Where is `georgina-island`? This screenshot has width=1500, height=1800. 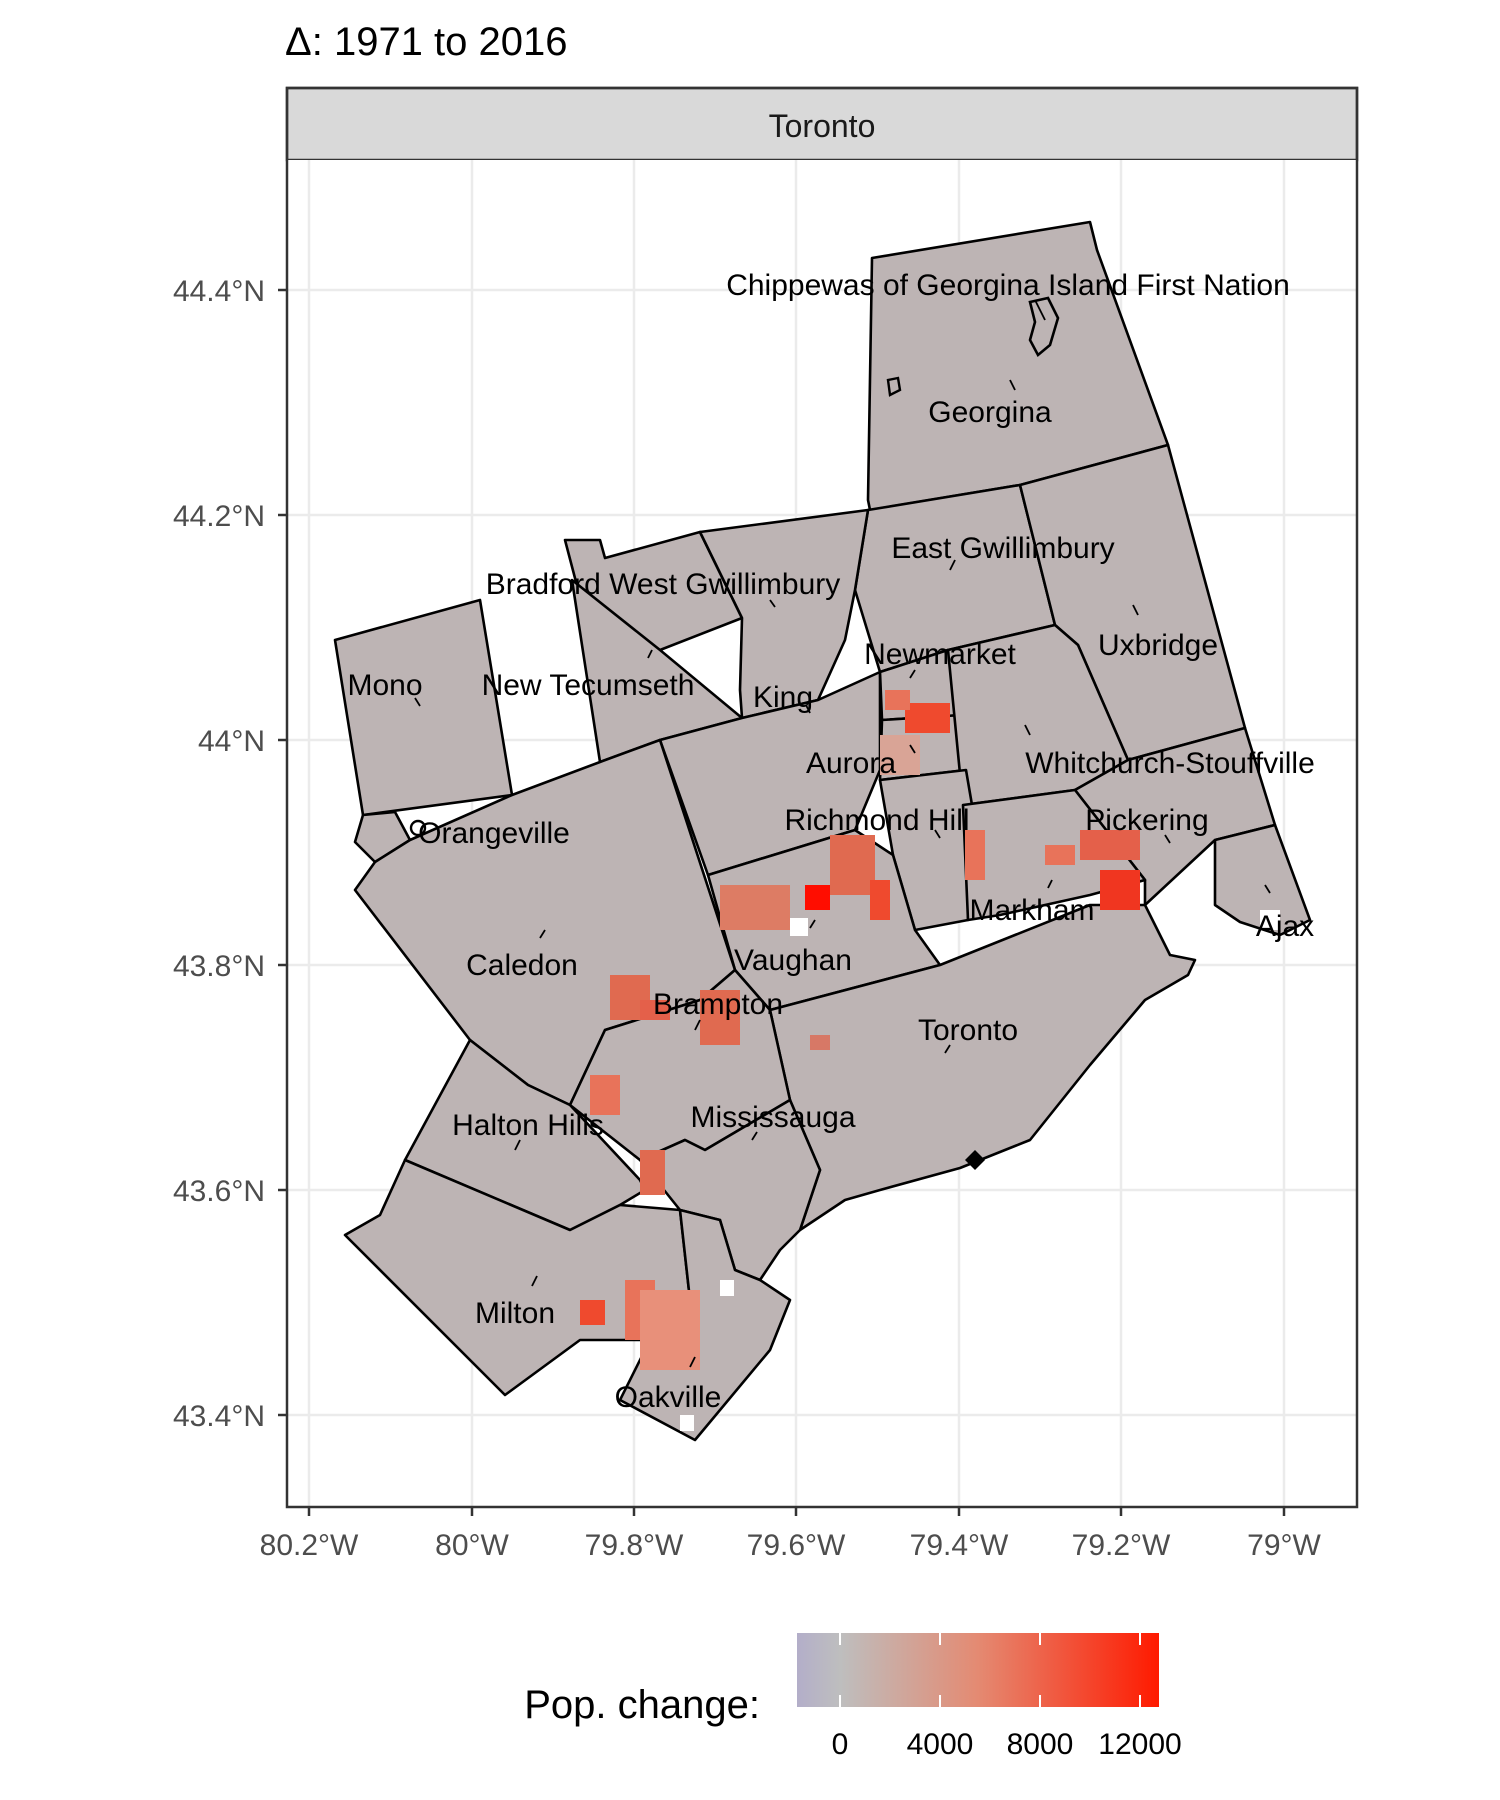
georgina-island is located at coordinates (1044, 327).